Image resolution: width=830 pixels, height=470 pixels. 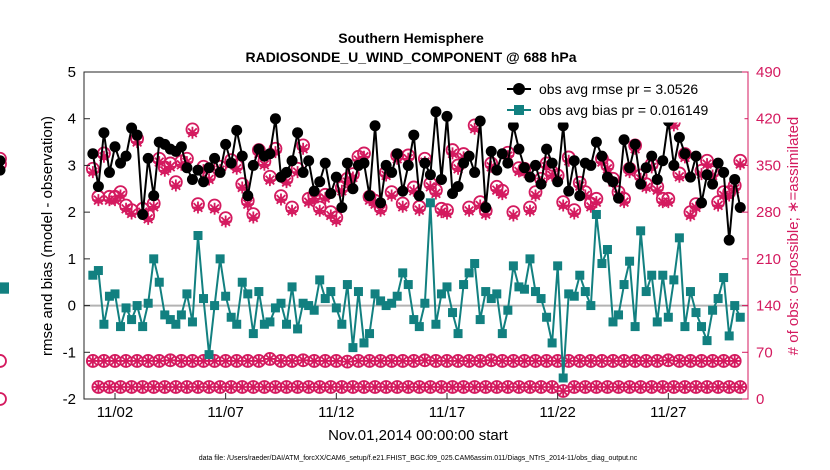 I want to click on x-tick-label: 11/22, so click(x=557, y=412).